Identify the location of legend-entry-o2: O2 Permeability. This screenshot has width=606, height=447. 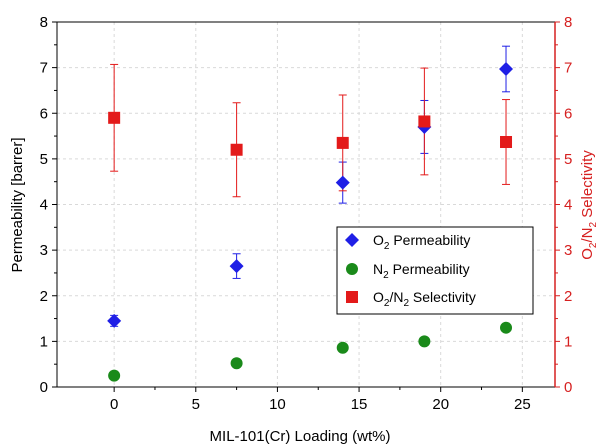
(407, 242).